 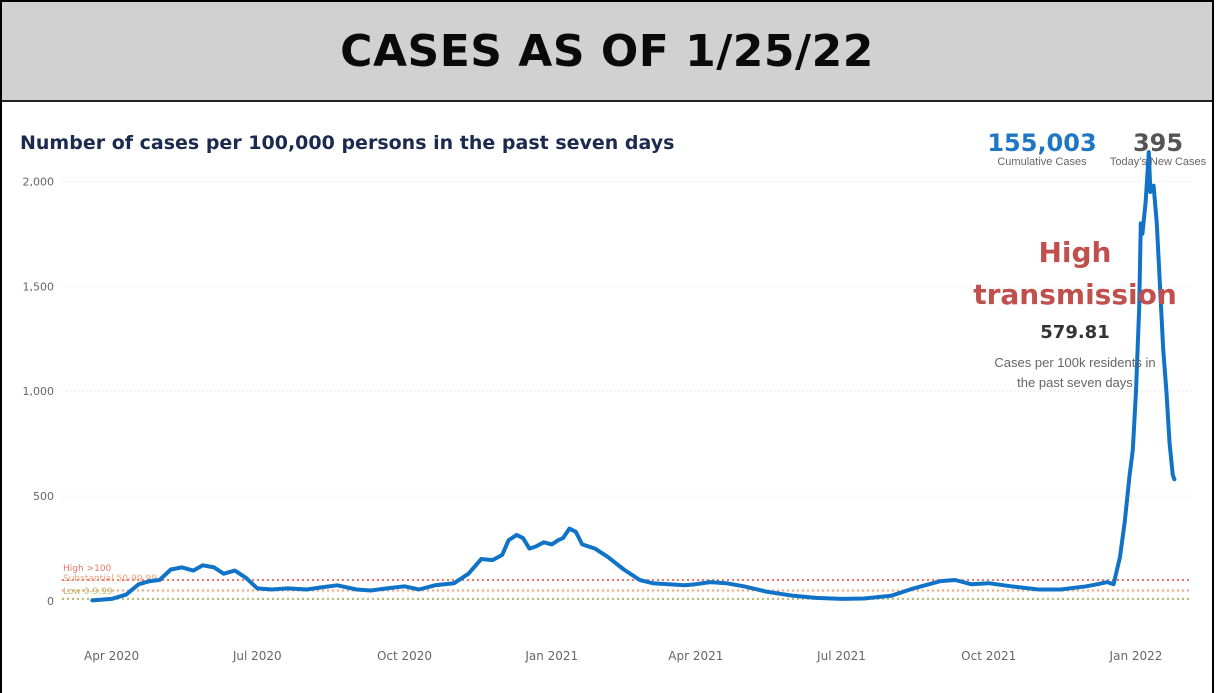 I want to click on x-tick-label: Apr 2020, so click(x=111, y=656).